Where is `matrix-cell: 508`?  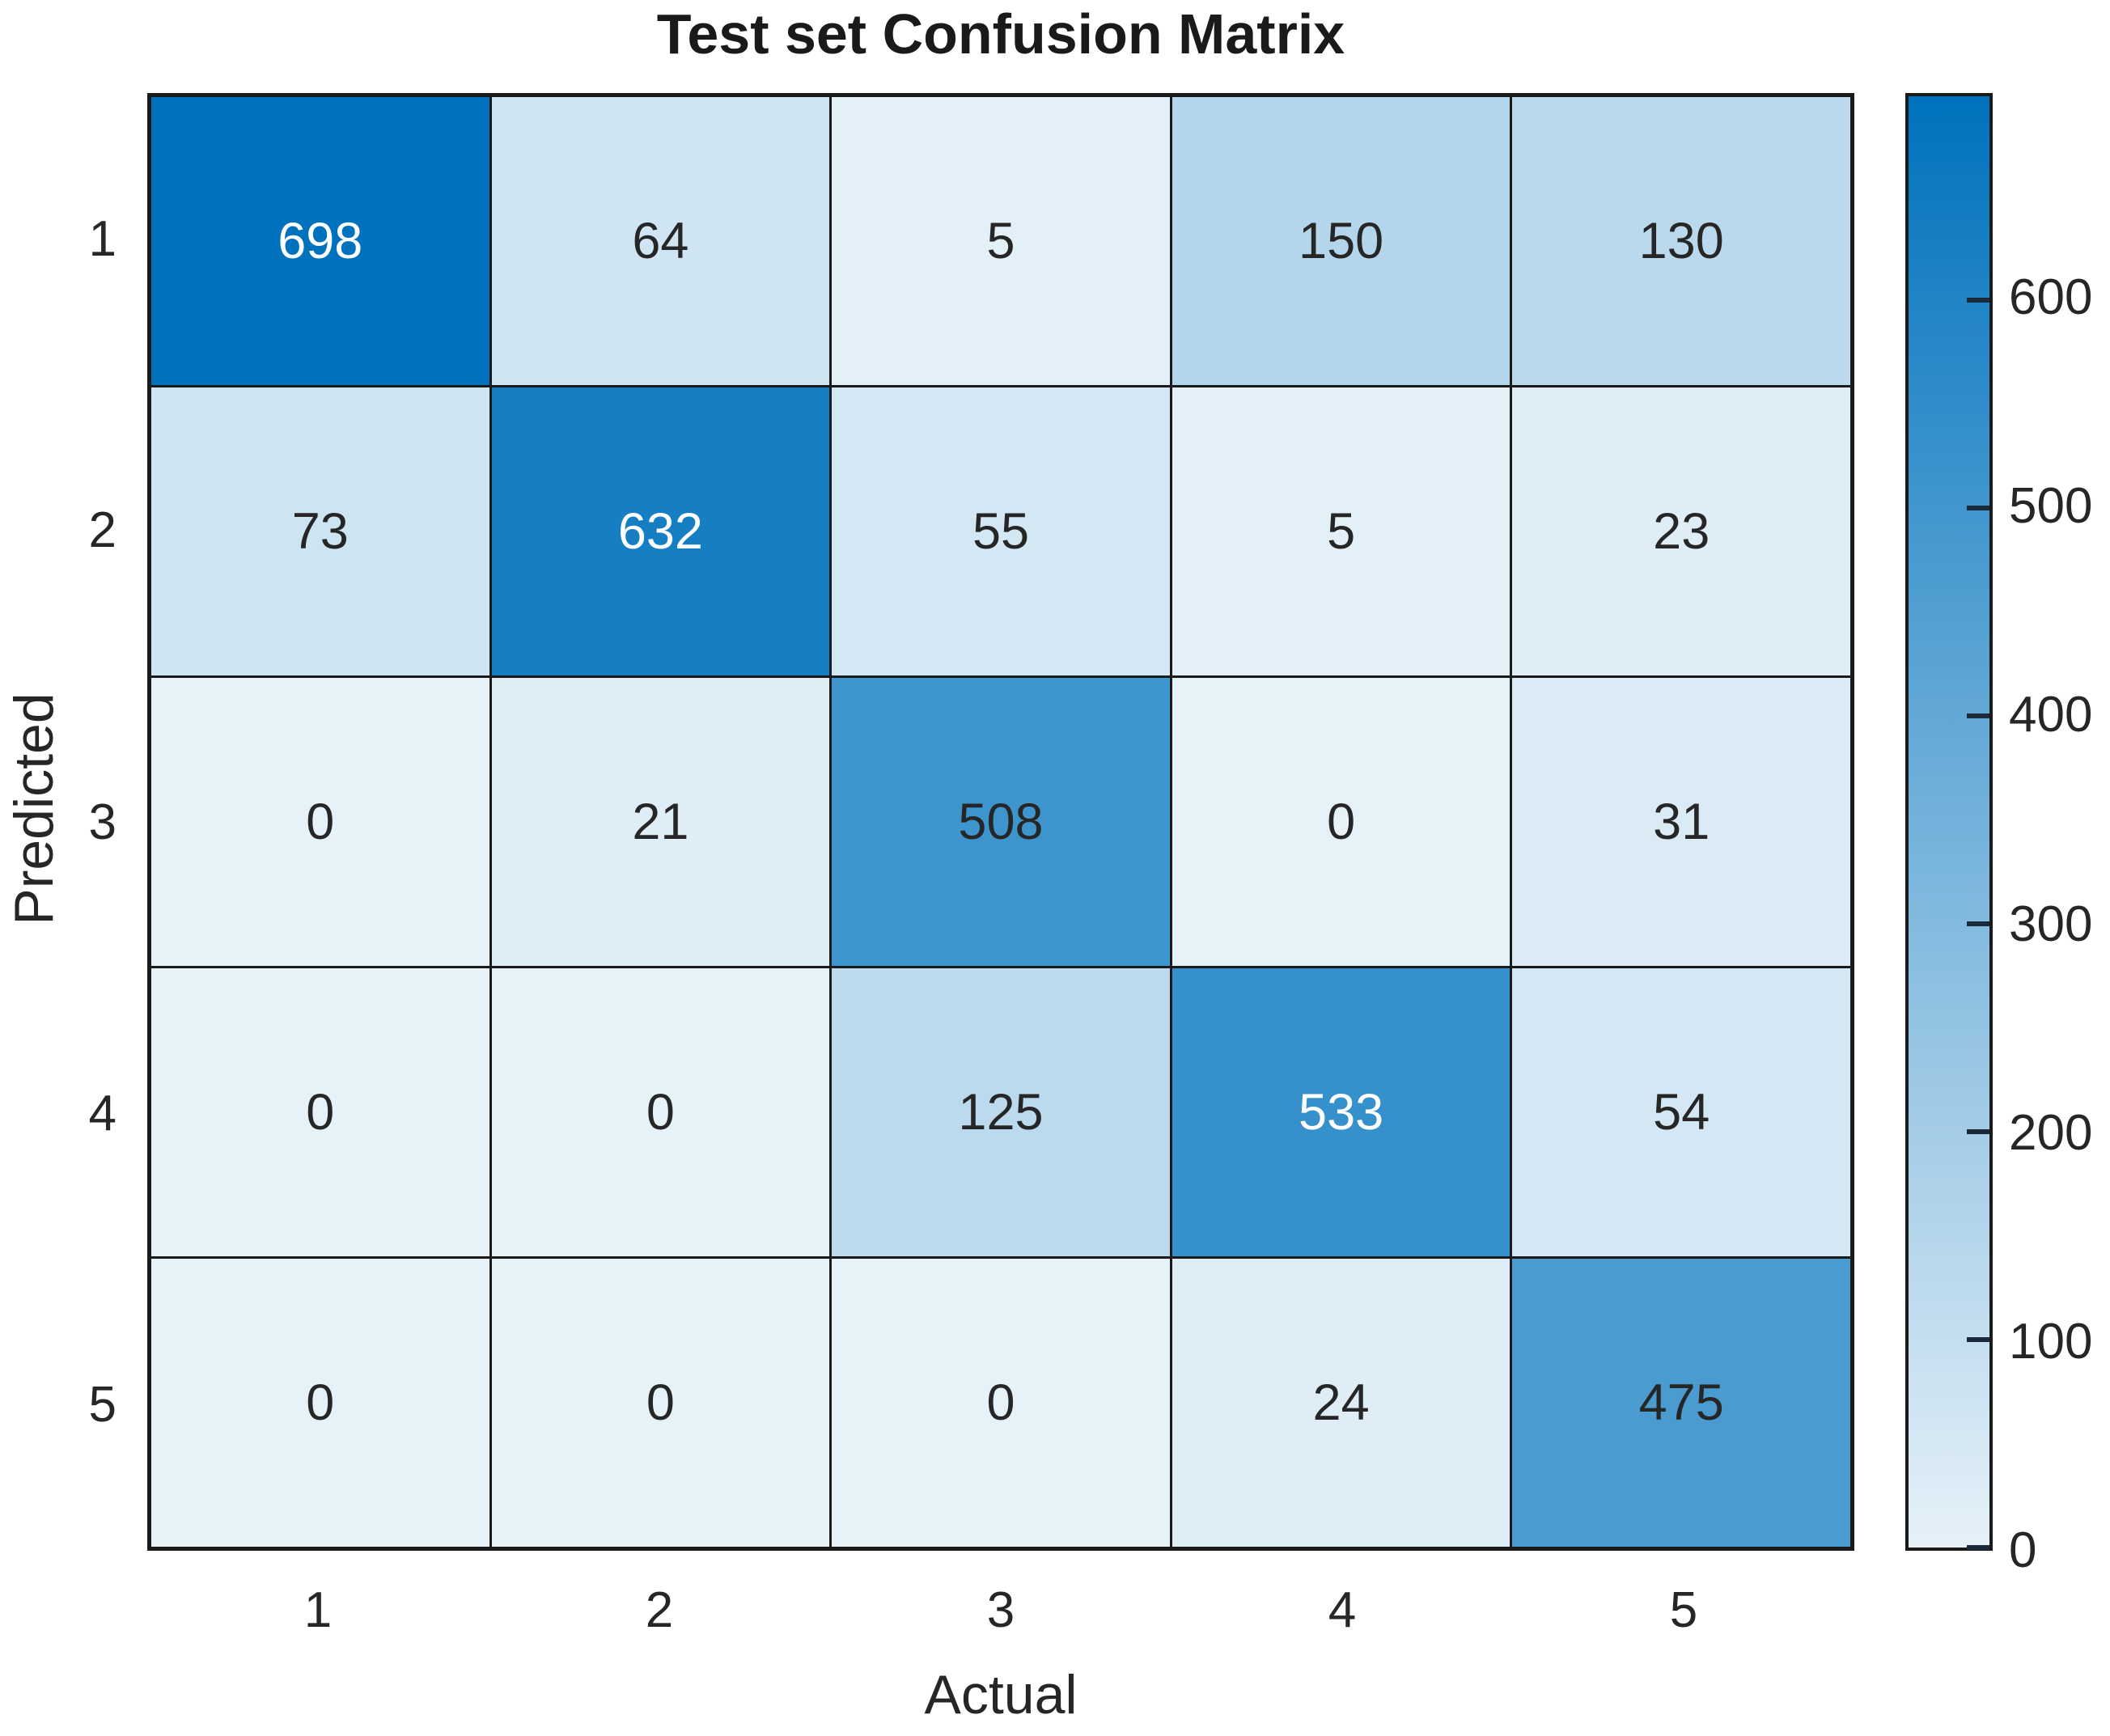 matrix-cell: 508 is located at coordinates (1001, 822).